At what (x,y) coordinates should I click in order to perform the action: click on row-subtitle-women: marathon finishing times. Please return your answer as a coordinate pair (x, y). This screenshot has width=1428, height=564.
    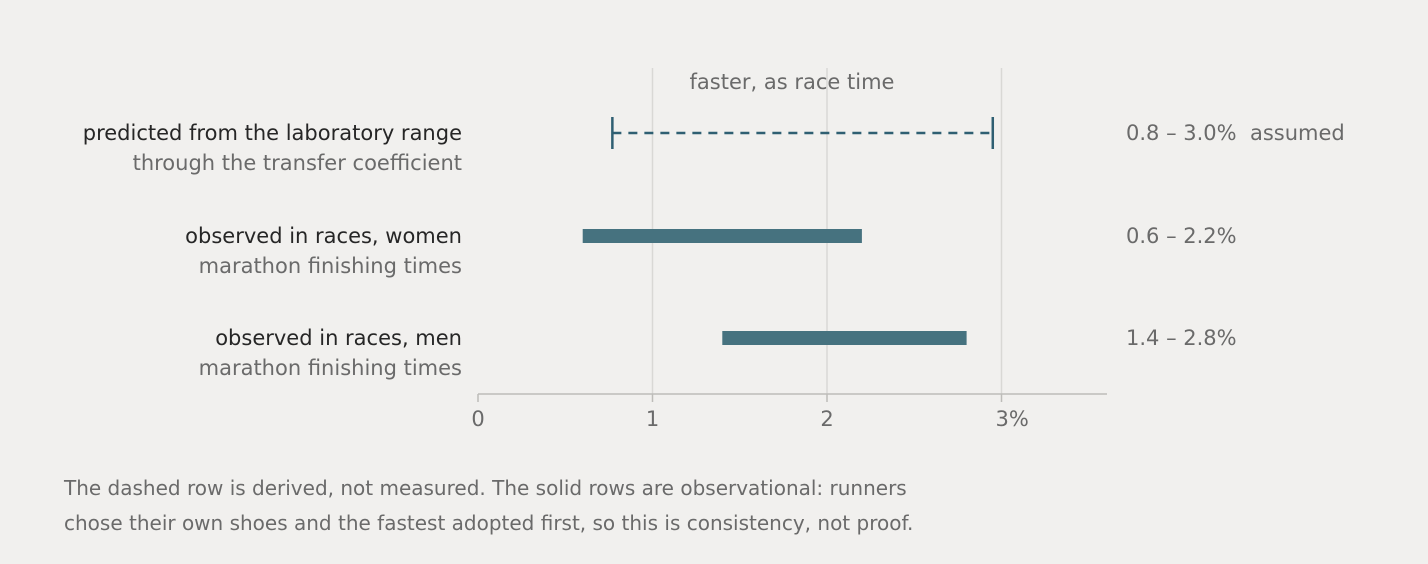
    Looking at the image, I should click on (330, 266).